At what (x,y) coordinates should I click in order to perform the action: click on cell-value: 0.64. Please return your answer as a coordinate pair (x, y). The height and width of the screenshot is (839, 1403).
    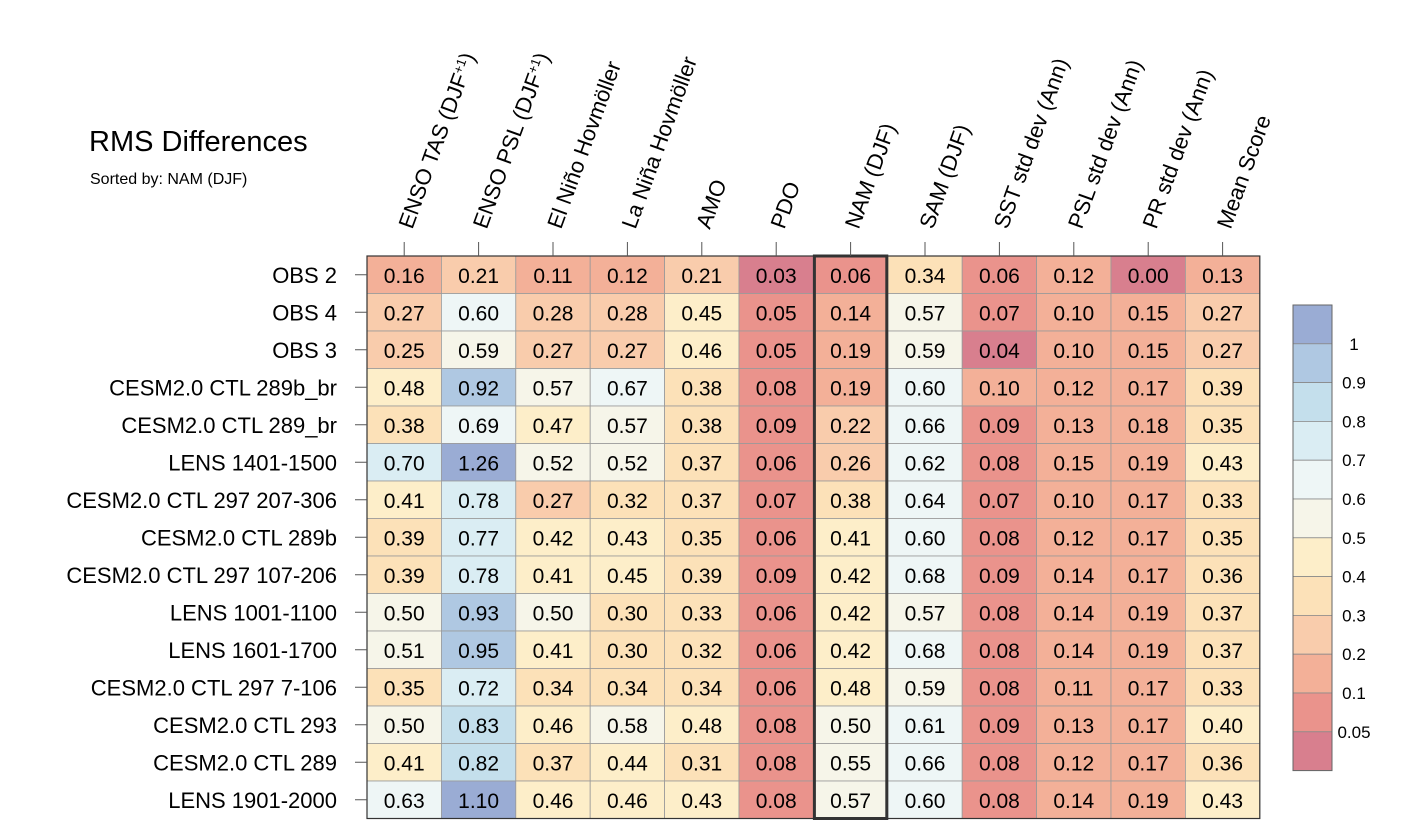
    Looking at the image, I should click on (925, 501).